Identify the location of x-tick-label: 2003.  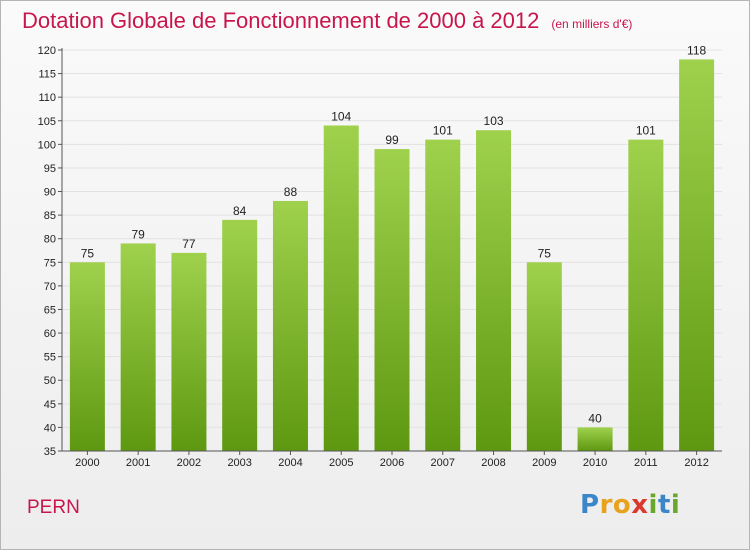
(239, 463).